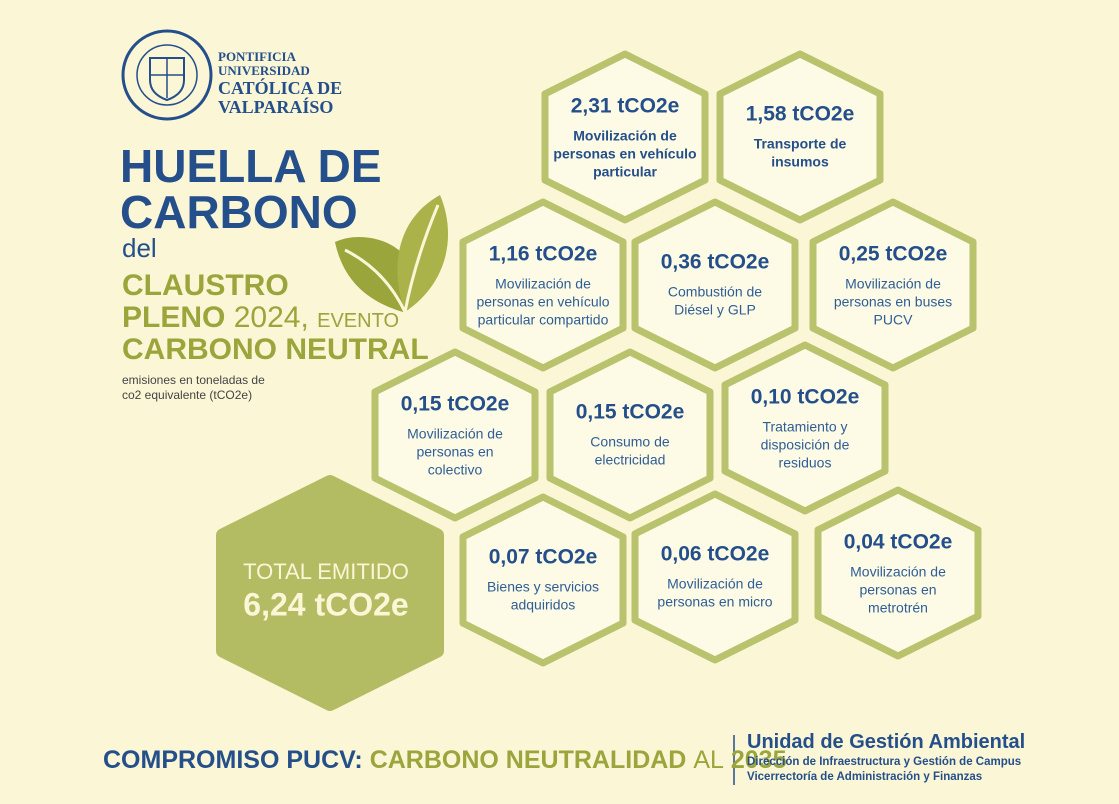  I want to click on emission-label: PUCV, so click(894, 320).